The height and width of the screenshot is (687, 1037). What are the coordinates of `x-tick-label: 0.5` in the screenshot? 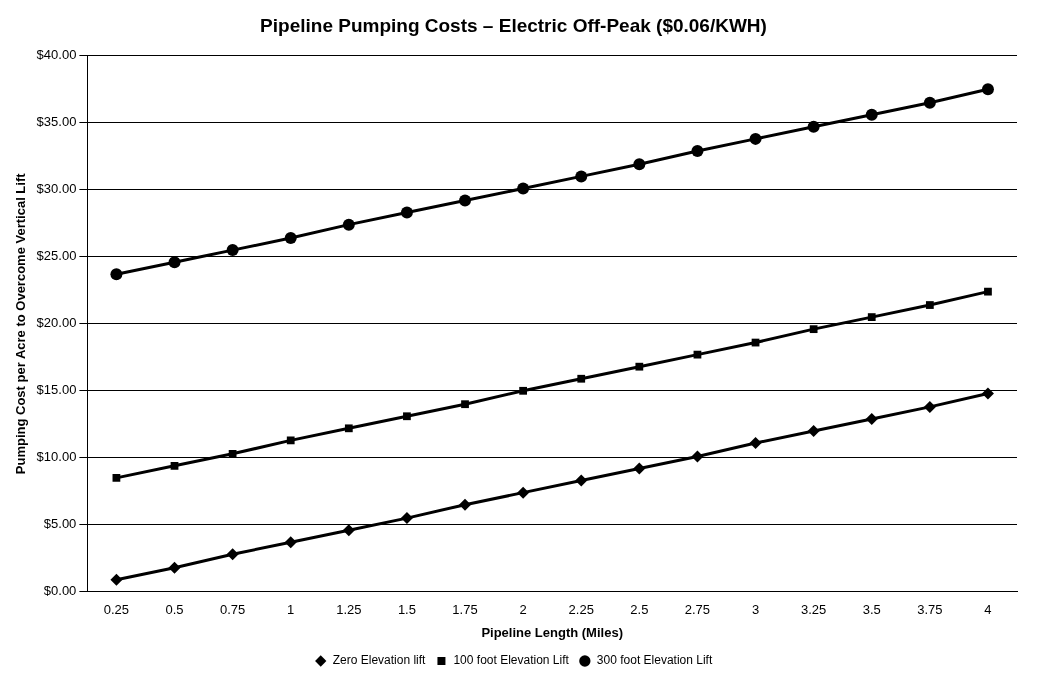 It's located at (174, 610).